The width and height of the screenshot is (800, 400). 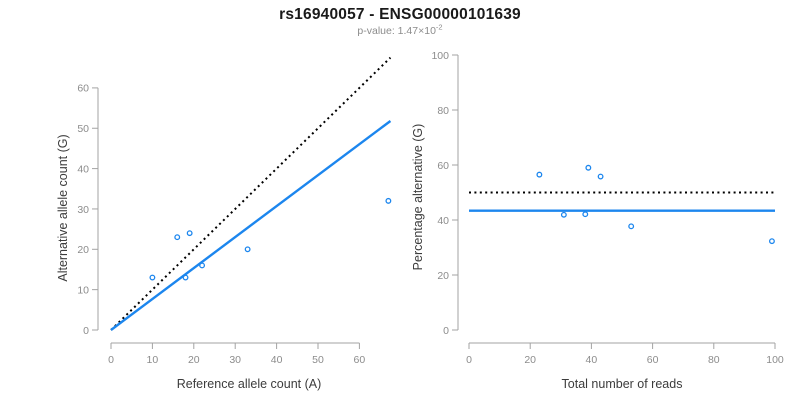 What do you see at coordinates (249, 384) in the screenshot?
I see `x-axis-title: Reference allele count (A)` at bounding box center [249, 384].